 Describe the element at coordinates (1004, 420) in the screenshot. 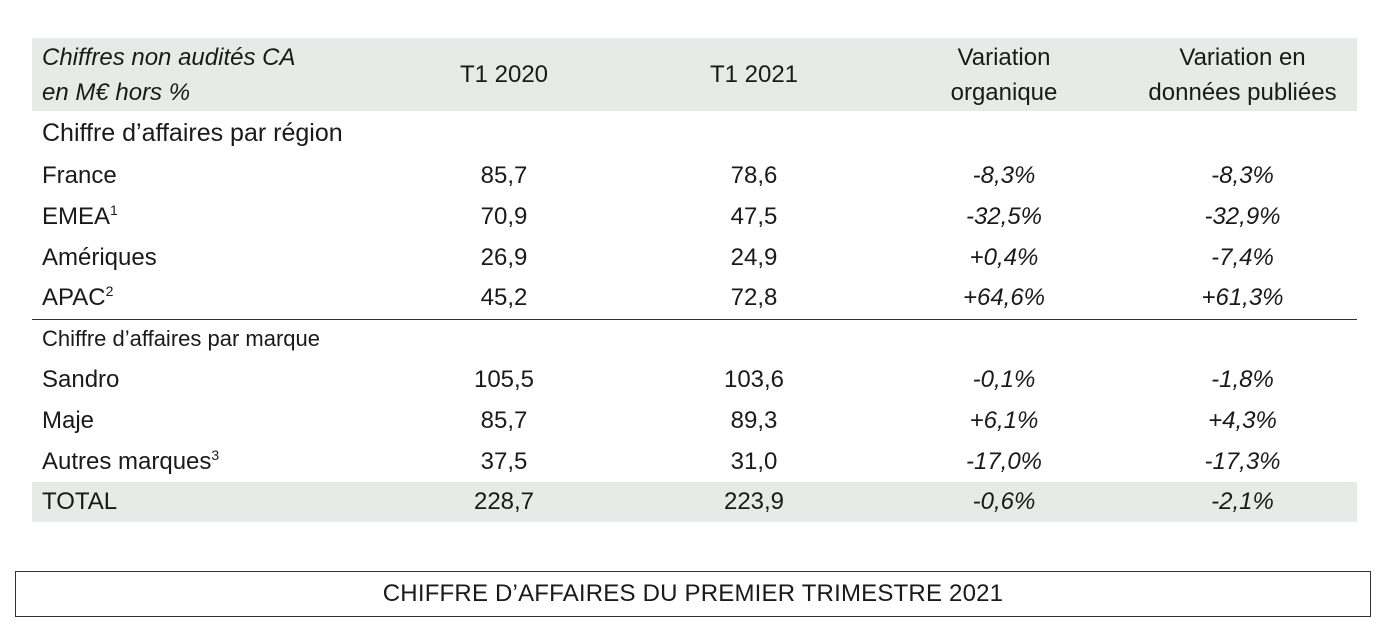

I see `cell-var-org: +6,1%` at that location.